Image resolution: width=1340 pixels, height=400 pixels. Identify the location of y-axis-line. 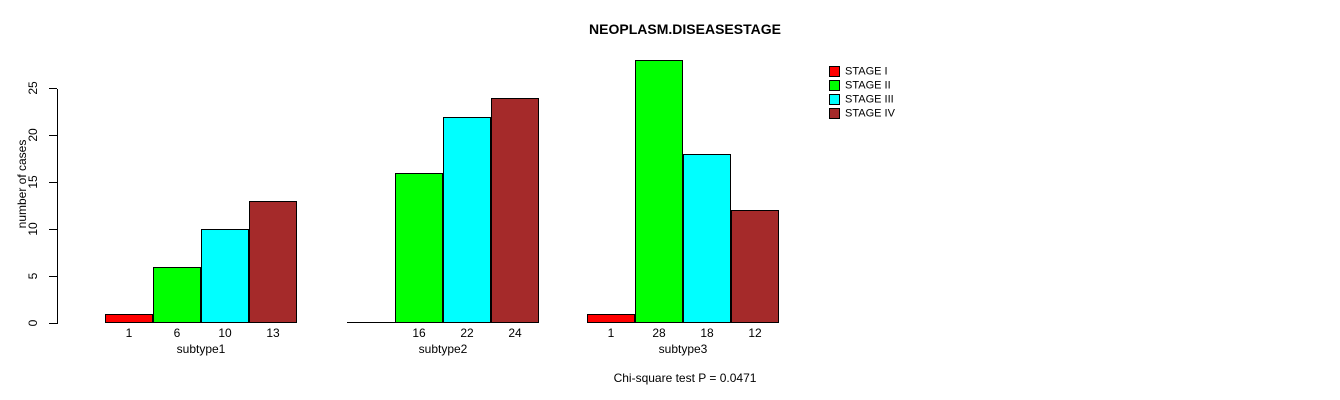
(57, 206).